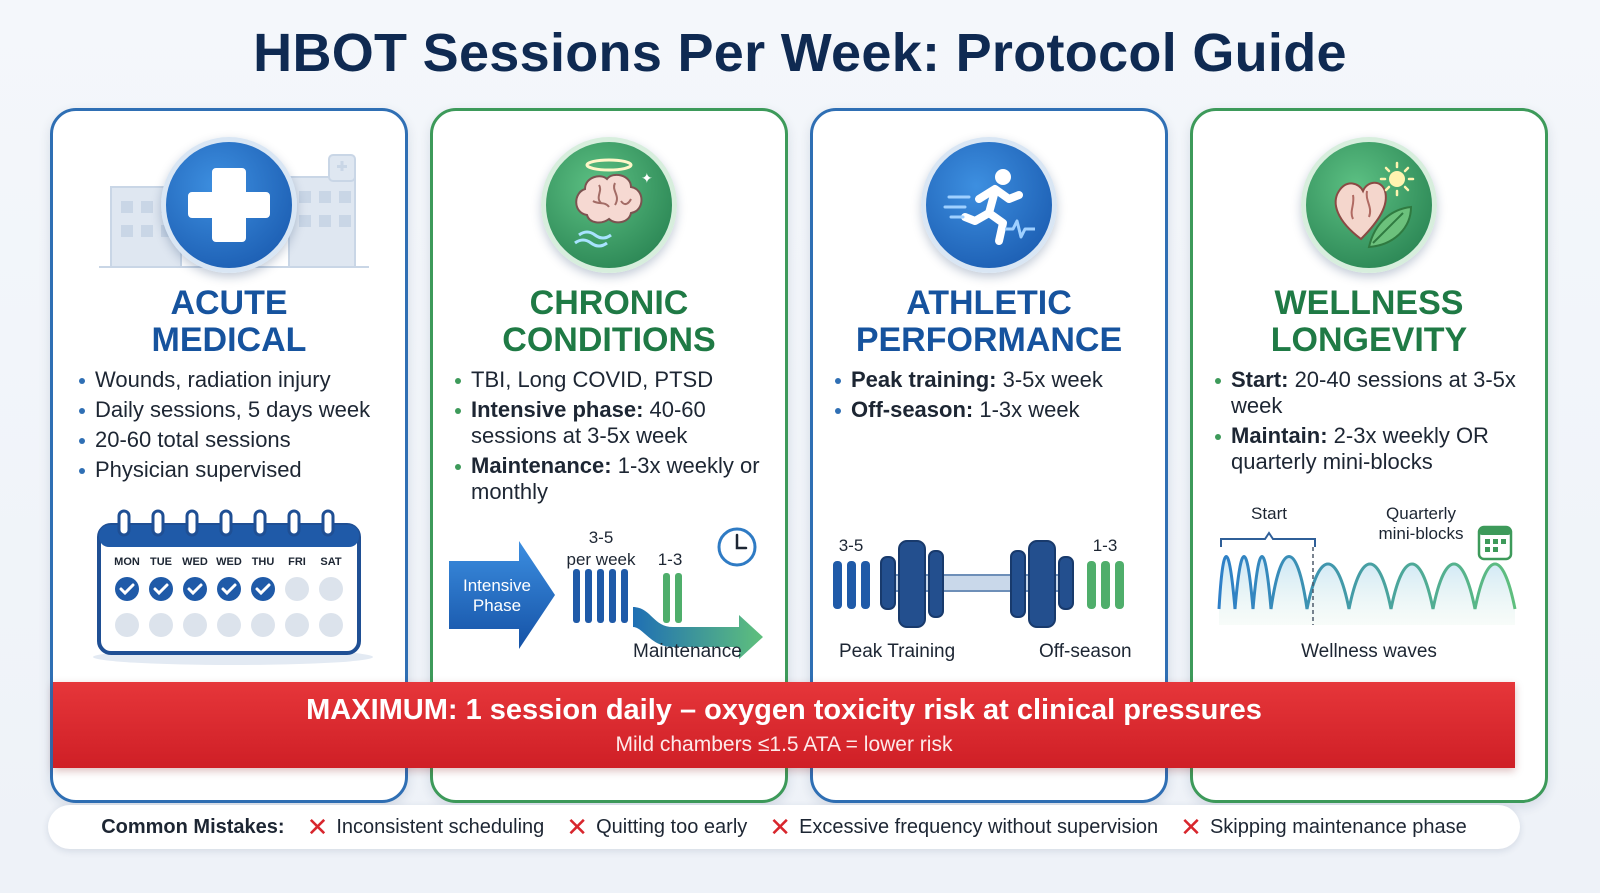 The width and height of the screenshot is (1600, 893). I want to click on bullet-bold: Maintenance:, so click(541, 465).